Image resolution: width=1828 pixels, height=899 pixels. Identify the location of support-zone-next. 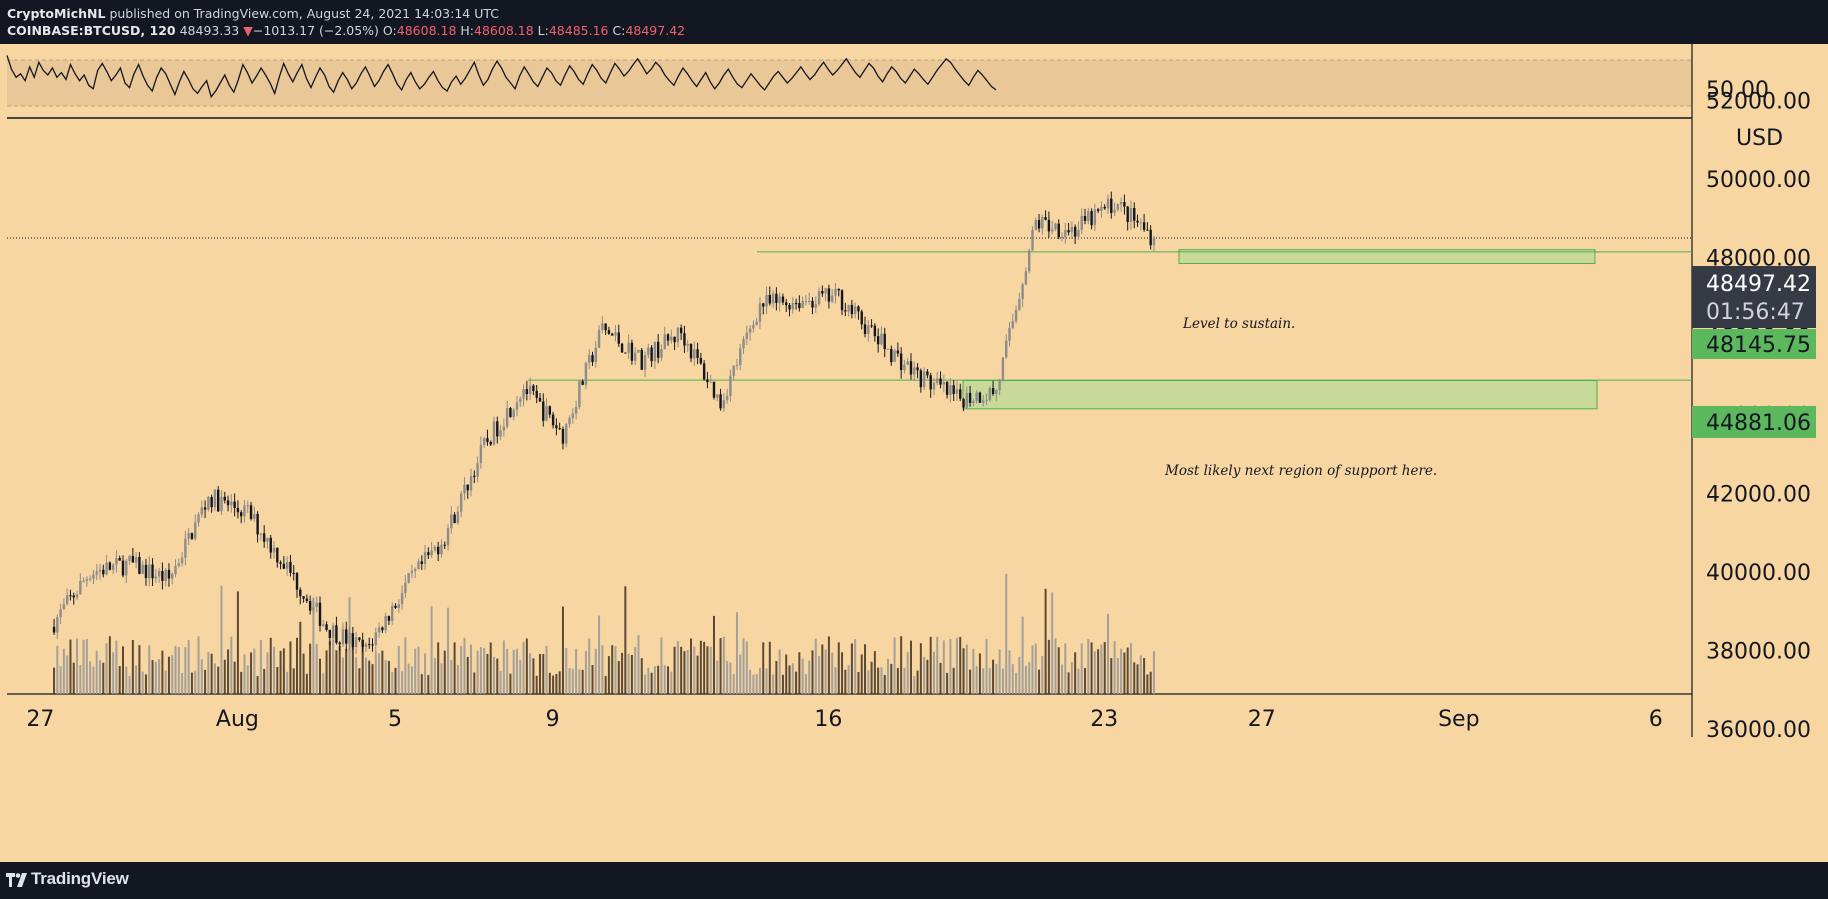
(1280, 395).